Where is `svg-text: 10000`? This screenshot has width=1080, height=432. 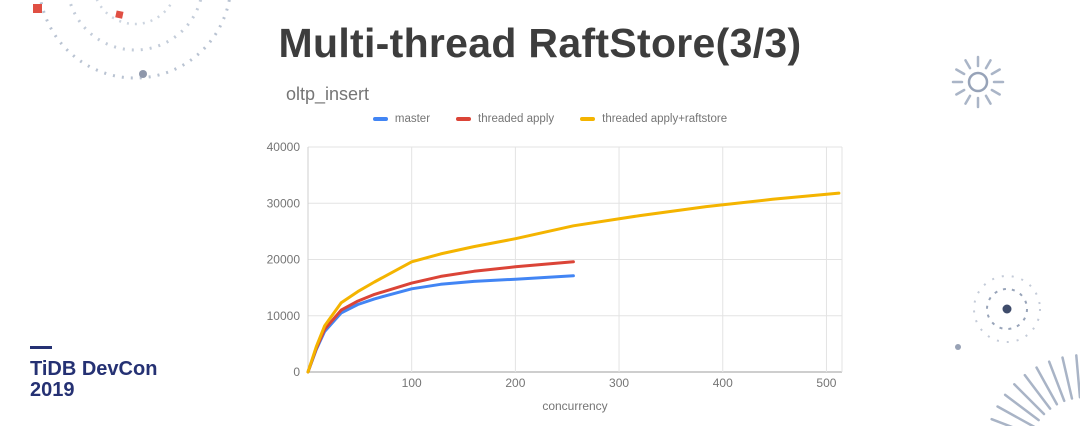 svg-text: 10000 is located at coordinates (284, 316).